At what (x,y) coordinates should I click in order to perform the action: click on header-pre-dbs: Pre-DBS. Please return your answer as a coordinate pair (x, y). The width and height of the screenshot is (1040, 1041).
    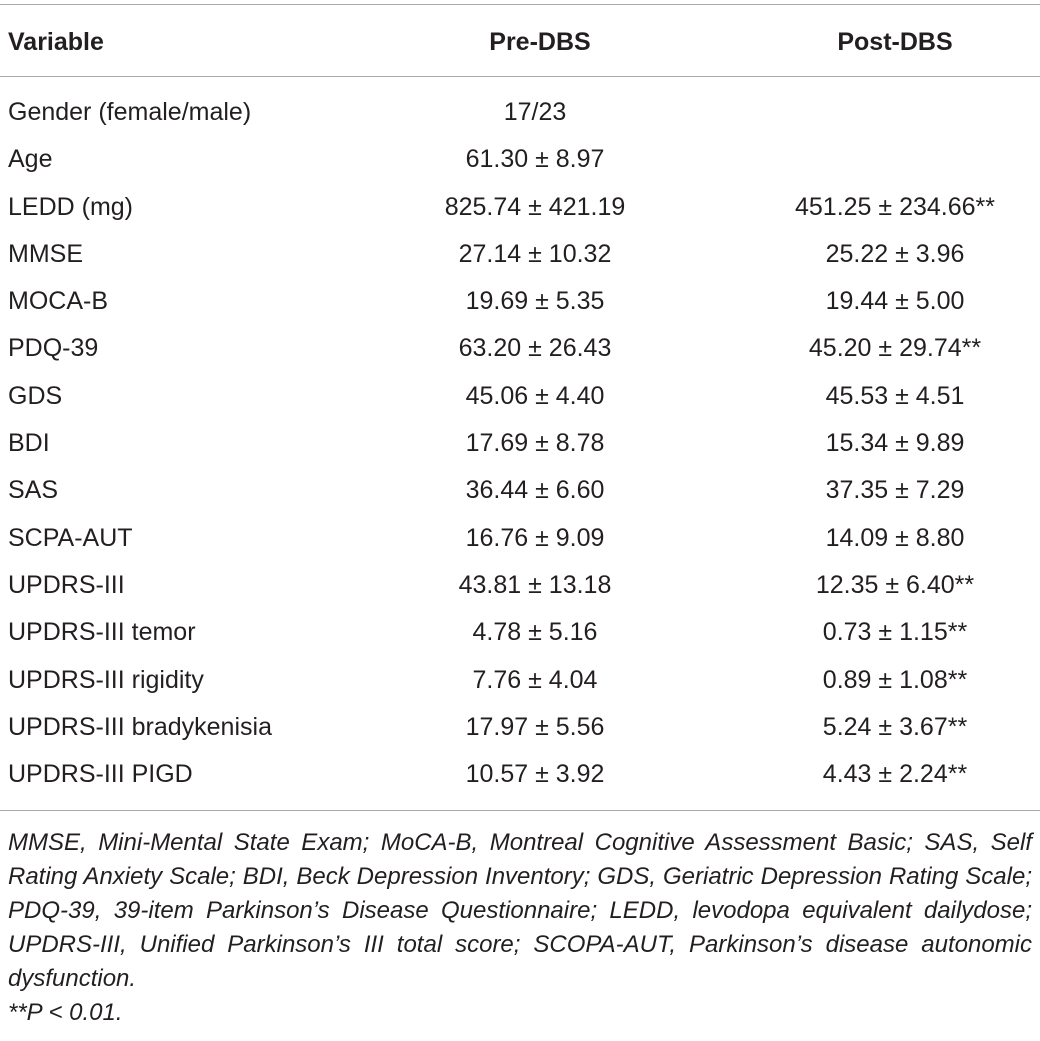
    Looking at the image, I should click on (540, 42).